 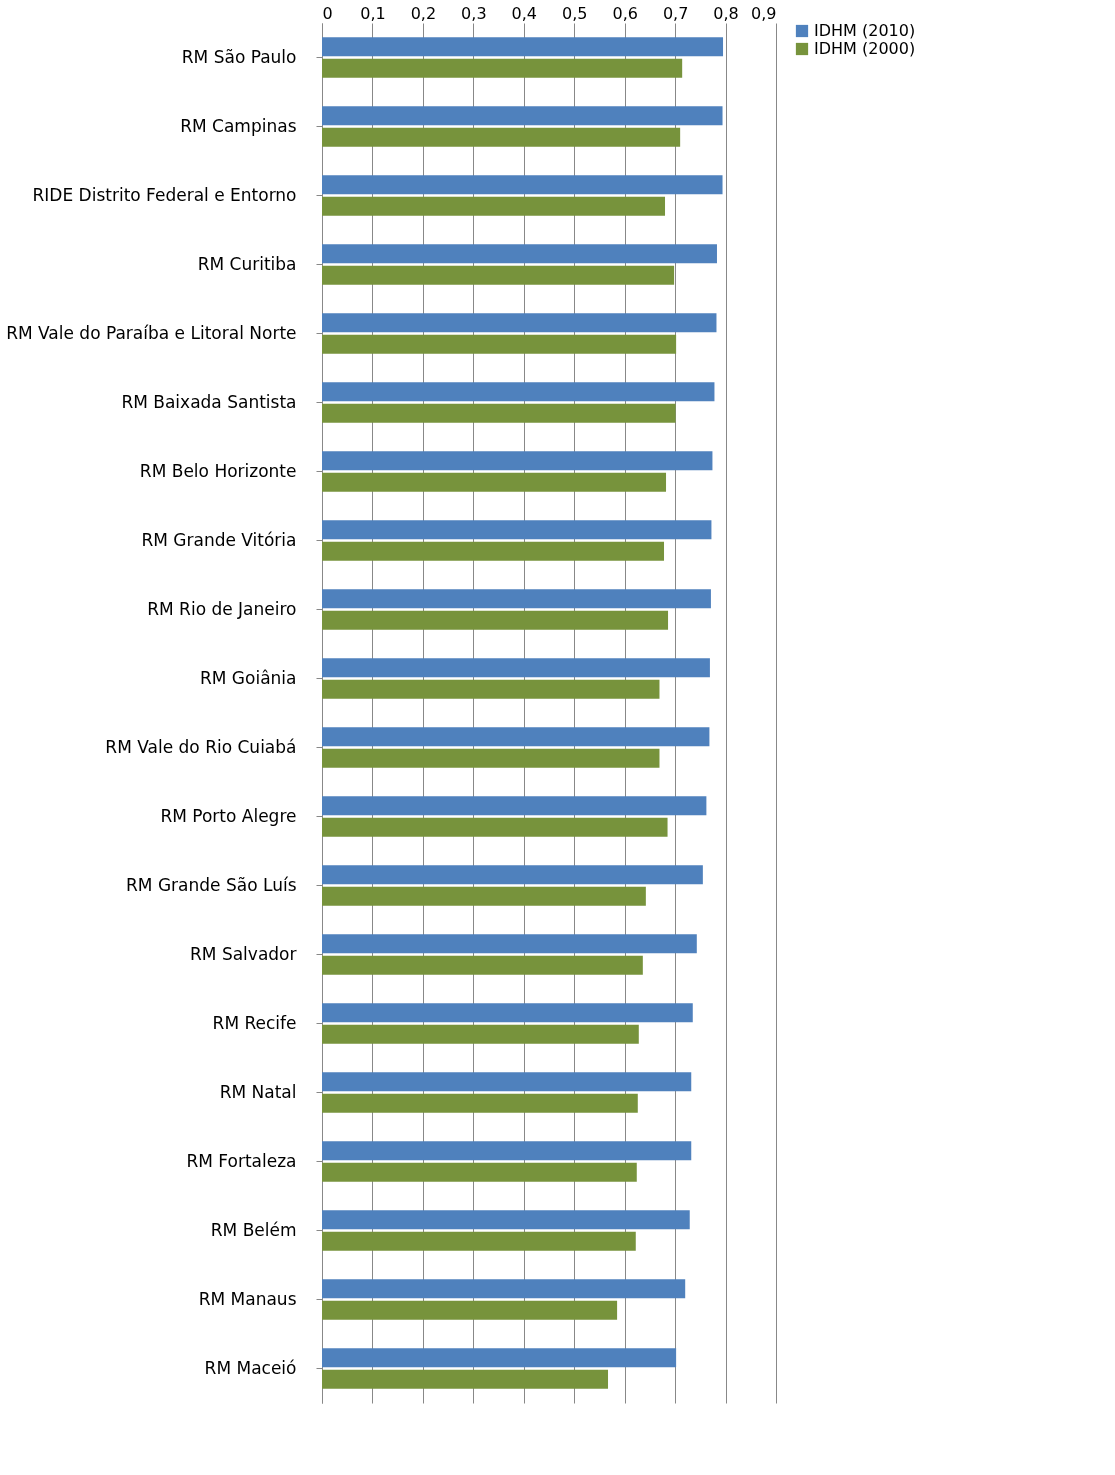 What do you see at coordinates (238, 125) in the screenshot?
I see `y-tick-label: RM Campinas` at bounding box center [238, 125].